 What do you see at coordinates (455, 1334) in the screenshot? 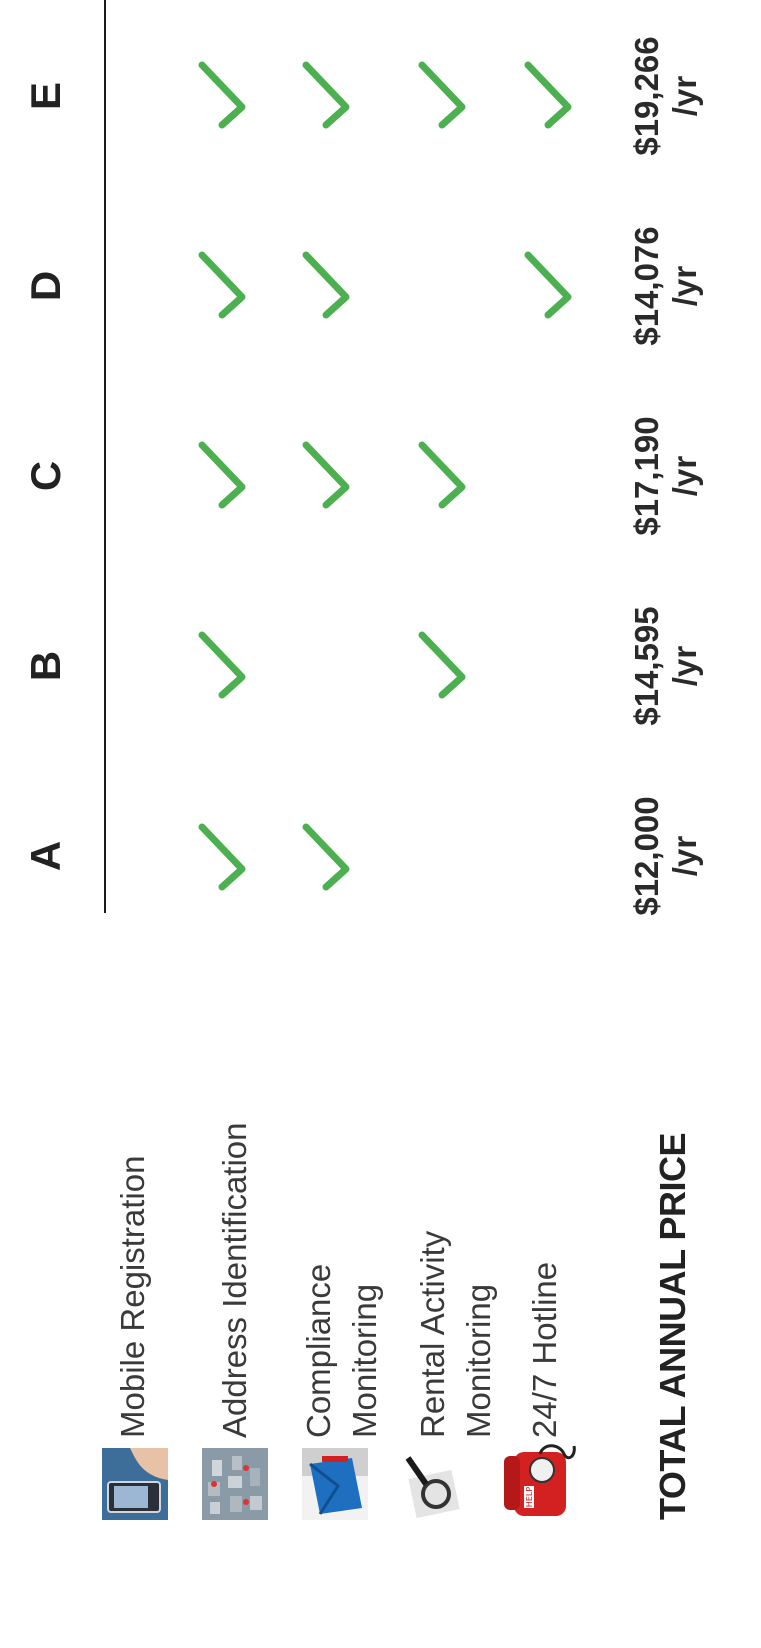
I see `feature-rental-activity-monitoring: Rental Activity Monitoring` at bounding box center [455, 1334].